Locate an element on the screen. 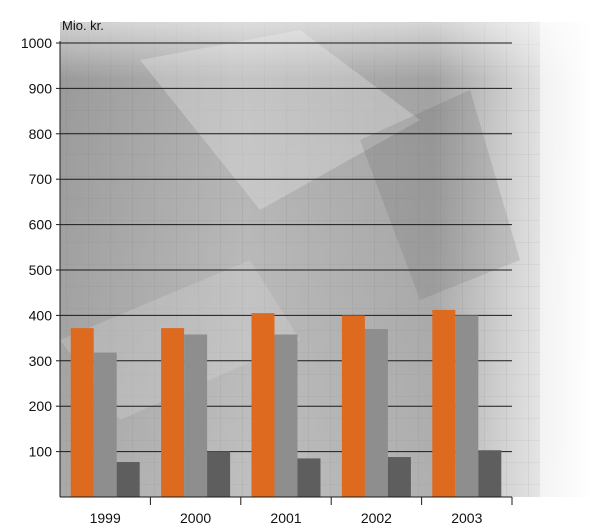 This screenshot has width=593, height=530. y-tick-label: 600 is located at coordinates (41, 225).